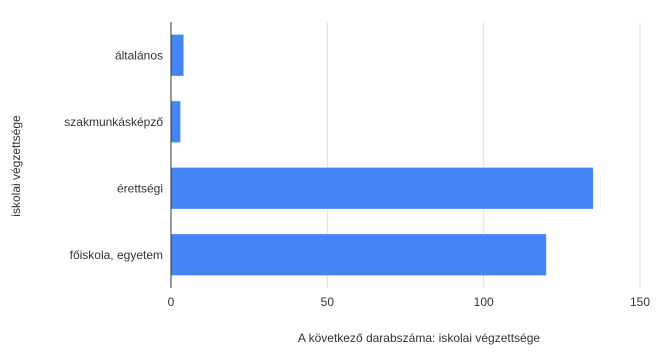  What do you see at coordinates (640, 302) in the screenshot?
I see `x-tick-label: 150` at bounding box center [640, 302].